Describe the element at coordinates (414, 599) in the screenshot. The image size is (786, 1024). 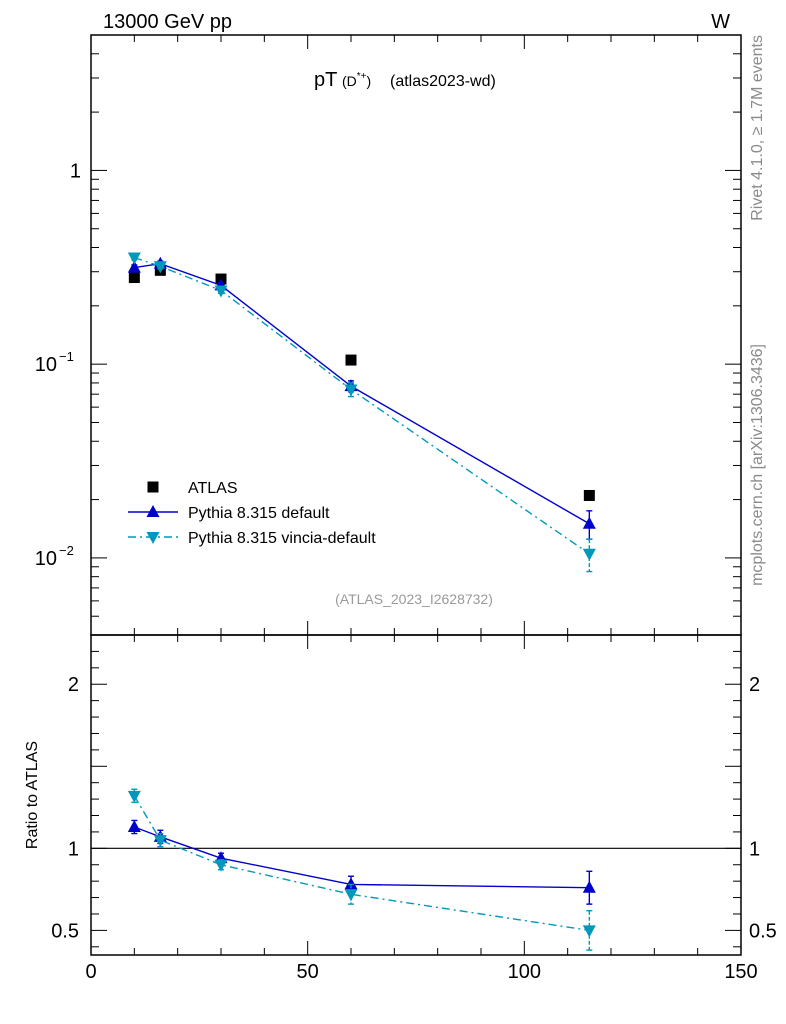
I see `analysis-tag: (ATLAS_2023_I2628732)` at that location.